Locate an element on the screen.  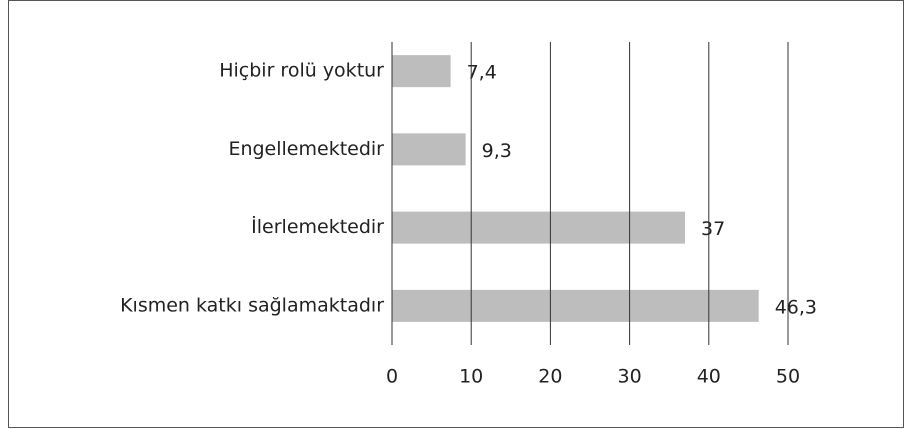
category-label: Hiçbir rolü yoktur is located at coordinates (301, 71).